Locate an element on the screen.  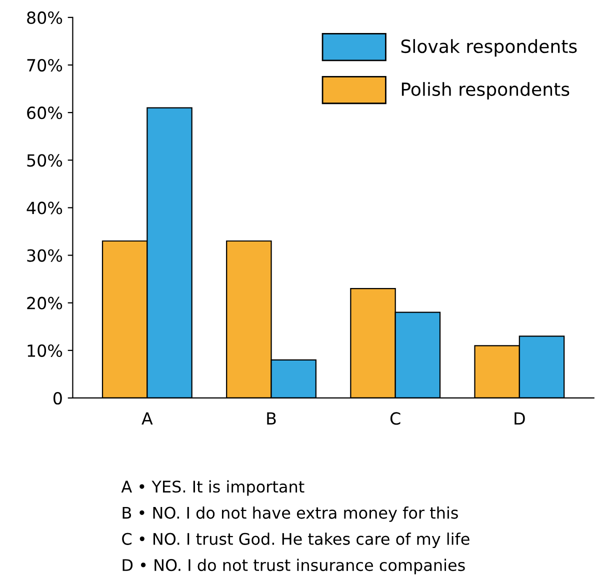
text: D • NO. I do not trust insurance companies is located at coordinates (293, 566).